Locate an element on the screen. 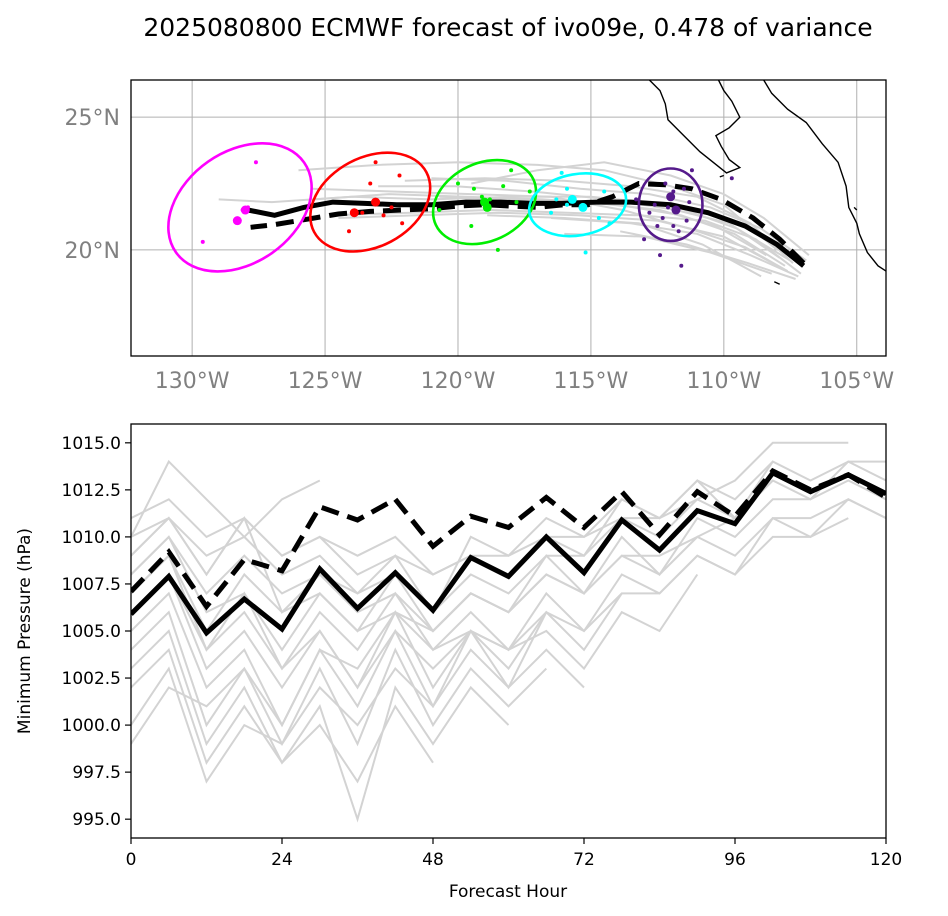 The height and width of the screenshot is (916, 948). x-tick-label: 0 is located at coordinates (131, 860).